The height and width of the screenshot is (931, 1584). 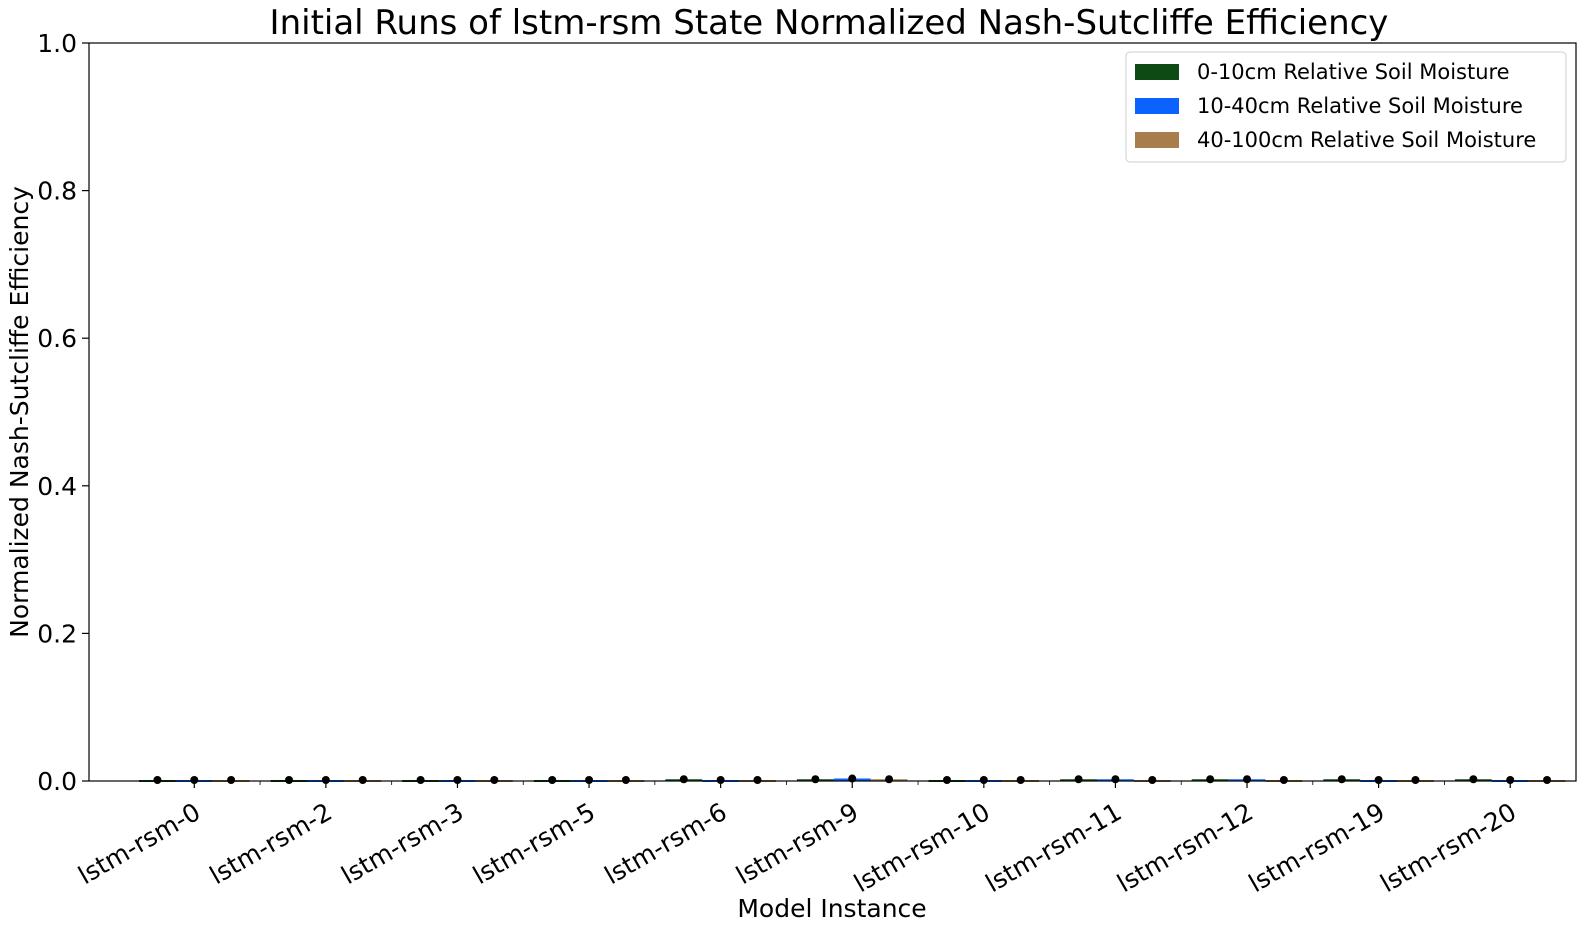 What do you see at coordinates (57, 486) in the screenshot?
I see `y-tick-label: 0.4` at bounding box center [57, 486].